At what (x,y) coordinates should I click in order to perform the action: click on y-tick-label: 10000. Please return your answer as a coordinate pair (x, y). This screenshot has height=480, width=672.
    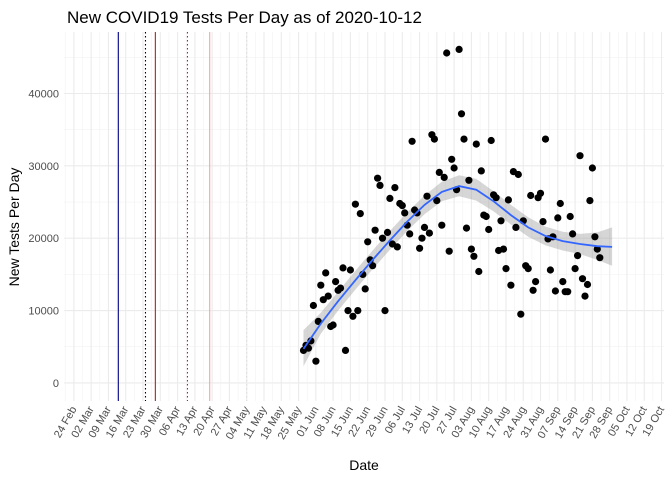
    Looking at the image, I should click on (43, 312).